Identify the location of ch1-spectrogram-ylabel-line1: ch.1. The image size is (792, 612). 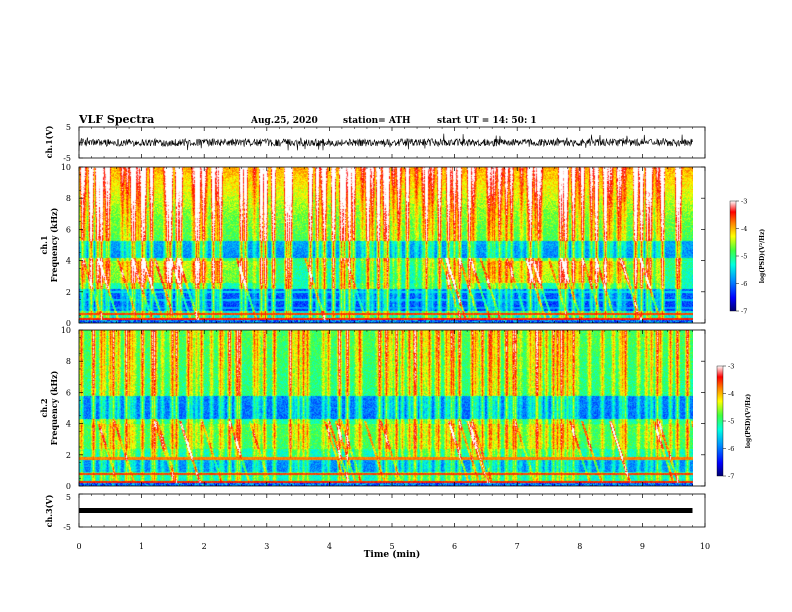
(44, 244).